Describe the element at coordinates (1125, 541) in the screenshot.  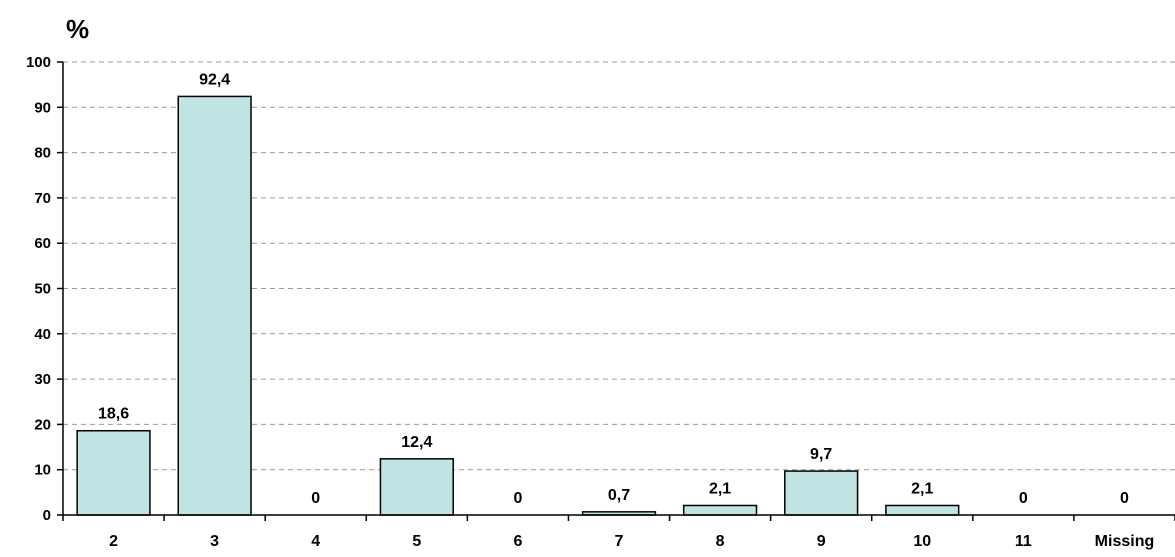
I see `x-tick-label-Missing: Missing` at that location.